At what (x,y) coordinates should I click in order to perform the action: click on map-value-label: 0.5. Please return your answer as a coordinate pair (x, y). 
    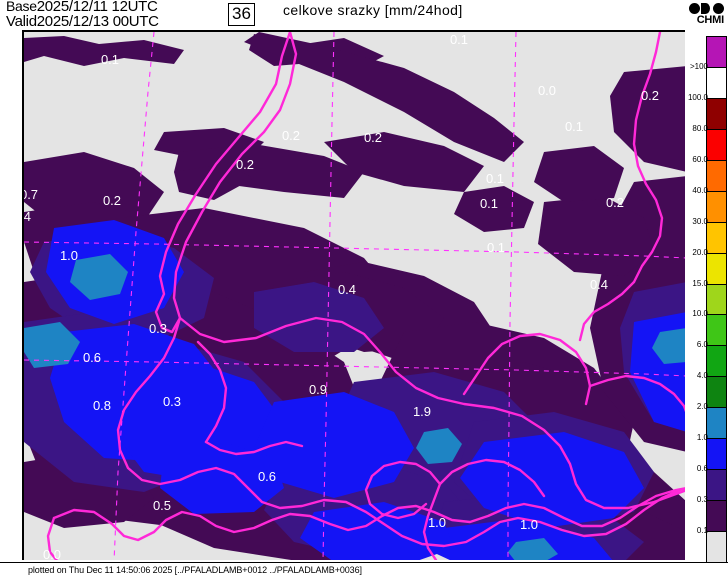
    Looking at the image, I should click on (162, 505).